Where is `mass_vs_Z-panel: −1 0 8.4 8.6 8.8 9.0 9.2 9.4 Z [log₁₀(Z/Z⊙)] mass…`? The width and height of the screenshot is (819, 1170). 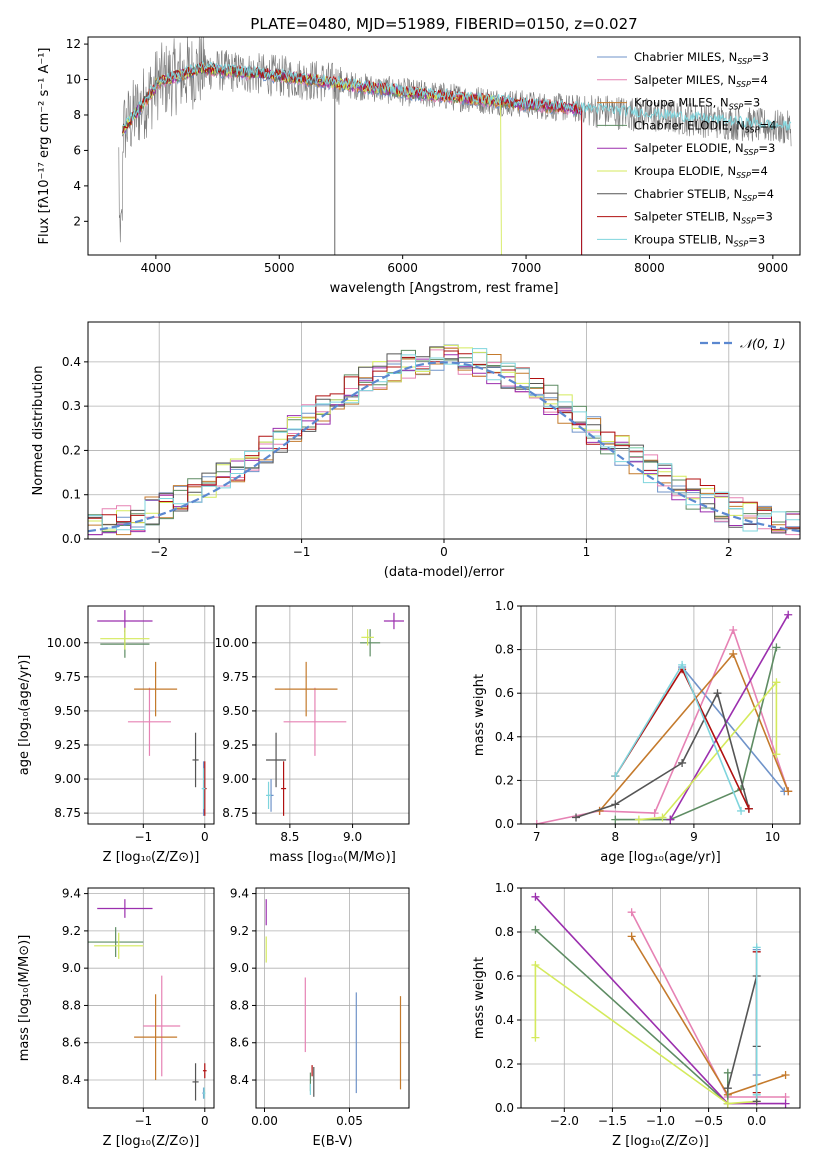
mass_vs_Z-panel: −1 0 8.4 8.6 8.8 9.0 9.2 9.4 Z [log₁₀(Z/Z⊙)] mass… is located at coordinates (116, 1018).